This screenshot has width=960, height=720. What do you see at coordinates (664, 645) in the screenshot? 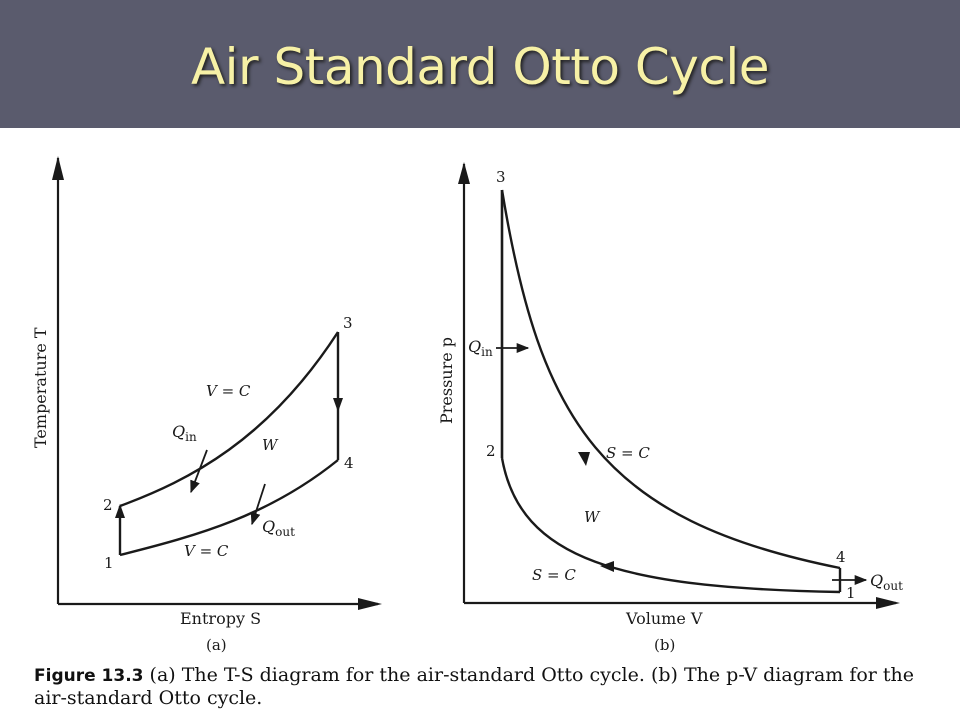
I see `pv-sublabel: (b)` at bounding box center [664, 645].